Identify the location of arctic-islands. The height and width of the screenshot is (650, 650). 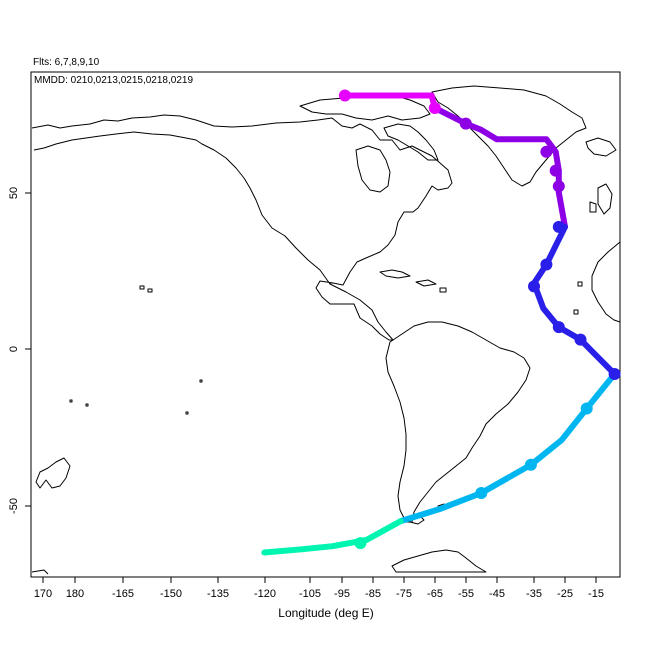
(365, 107).